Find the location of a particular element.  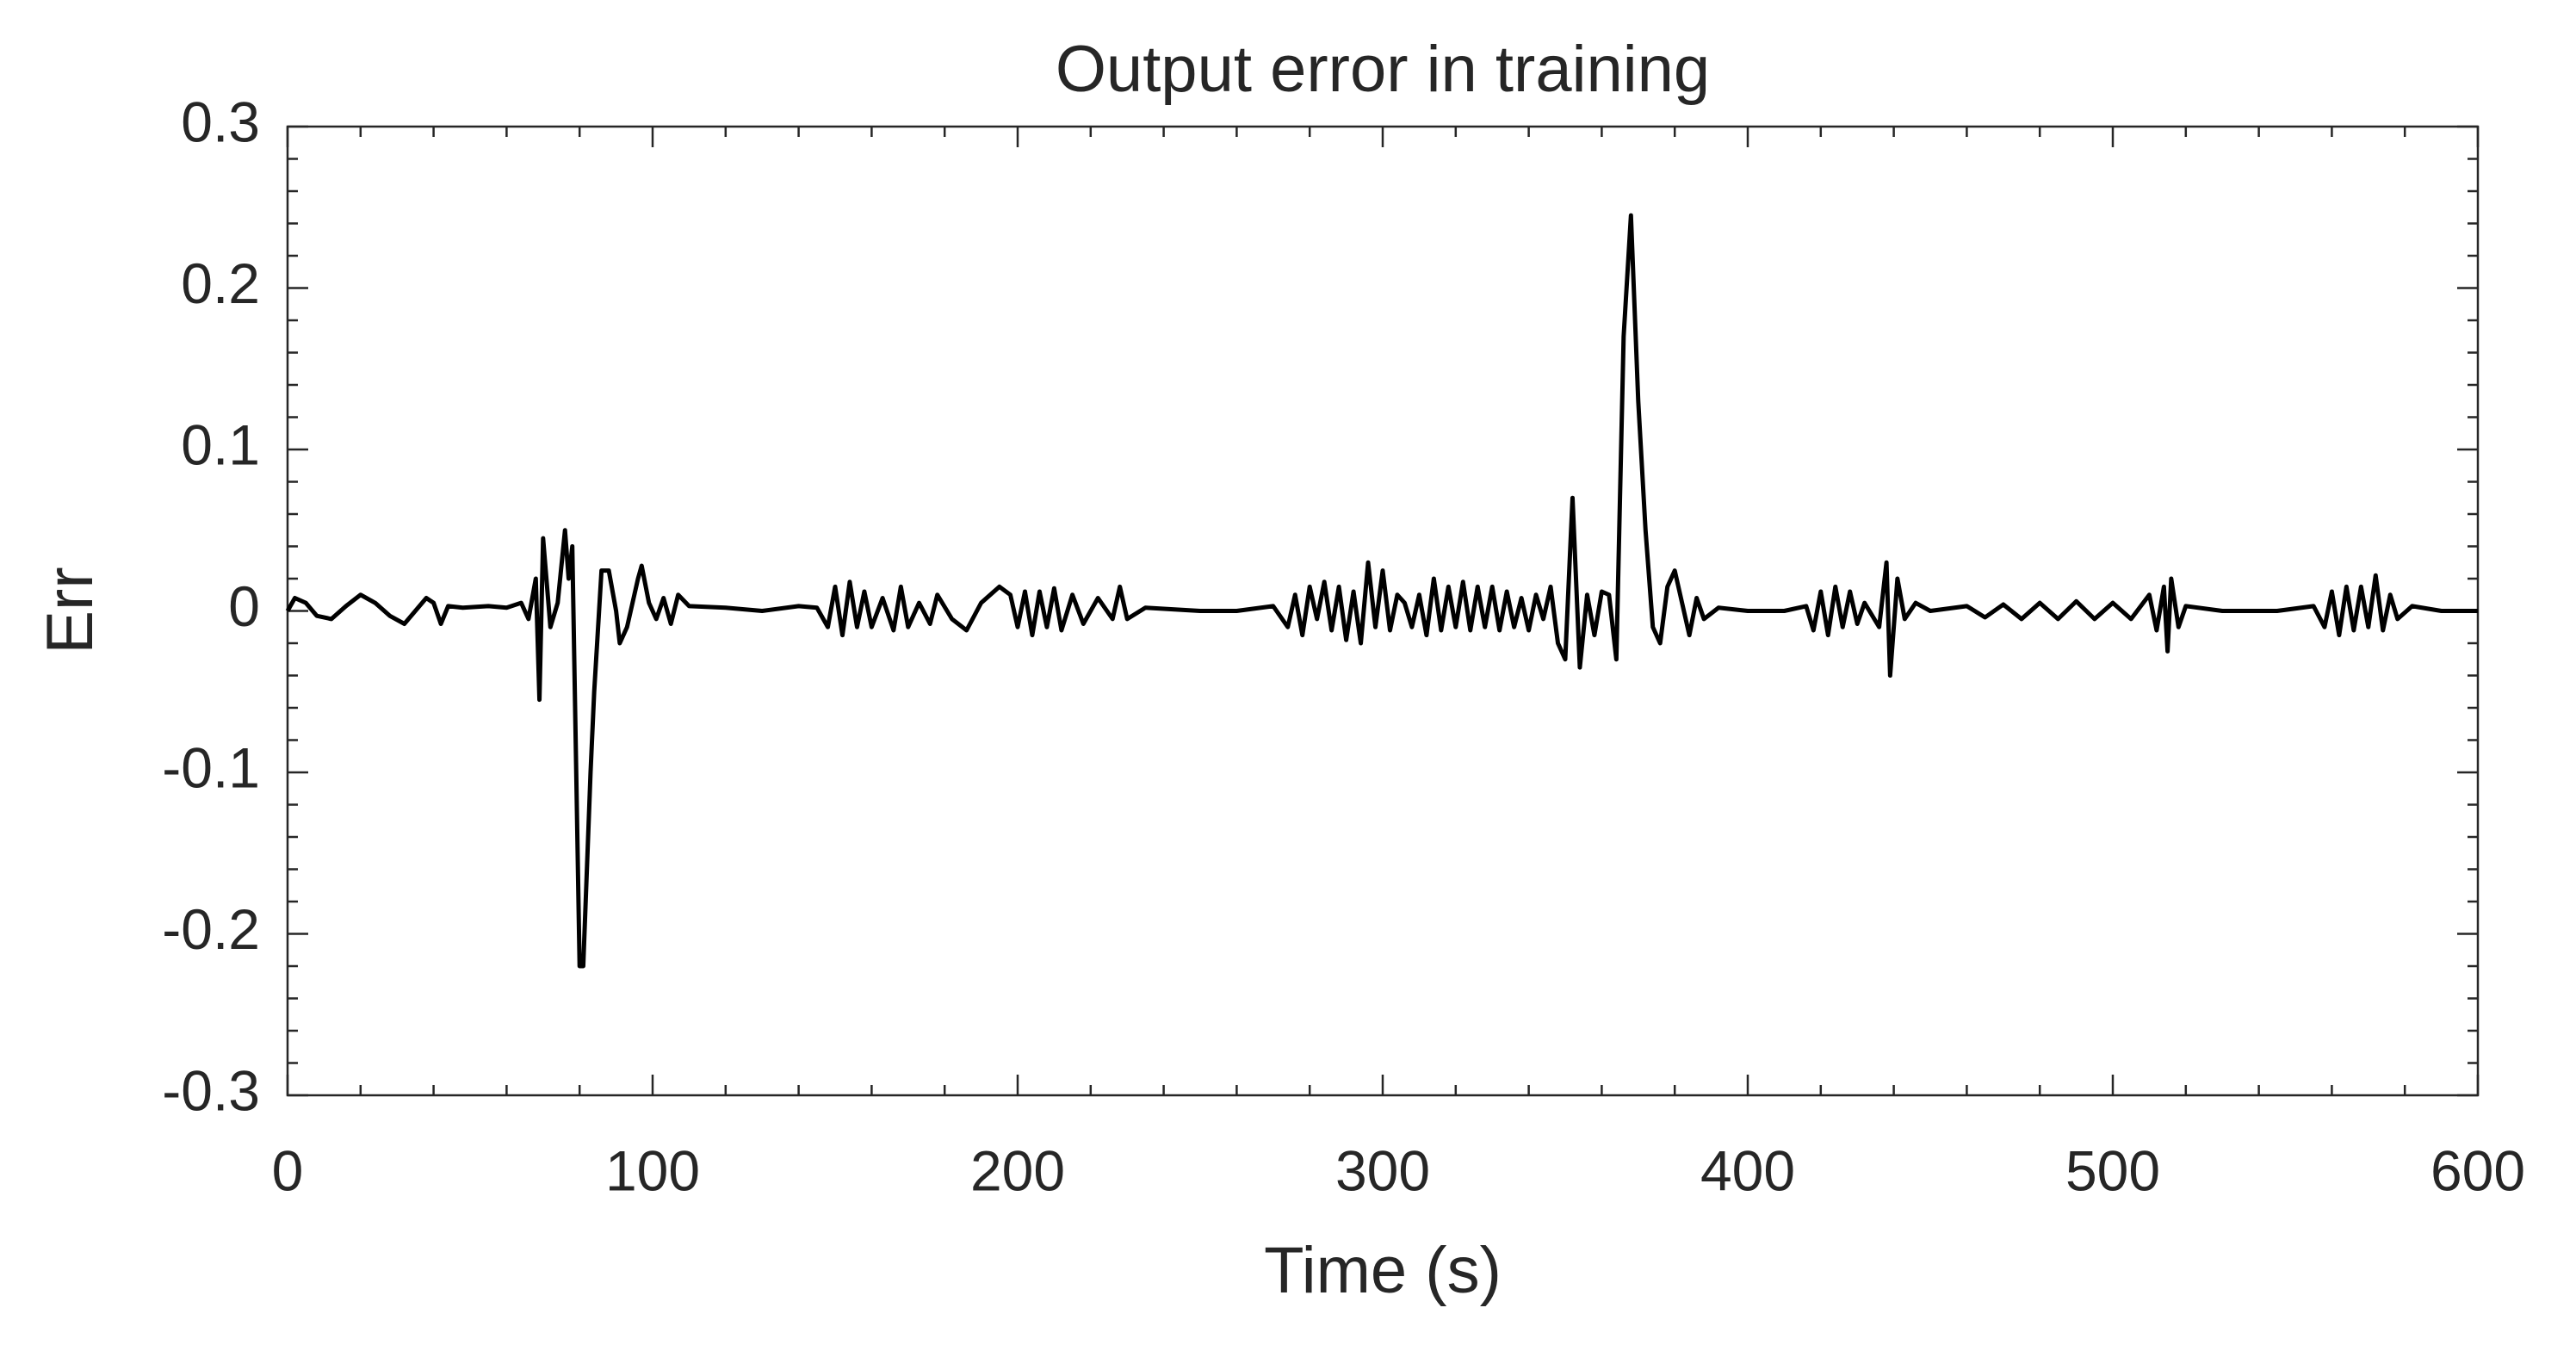

y-tick-label: 0.3 is located at coordinates (221, 121).